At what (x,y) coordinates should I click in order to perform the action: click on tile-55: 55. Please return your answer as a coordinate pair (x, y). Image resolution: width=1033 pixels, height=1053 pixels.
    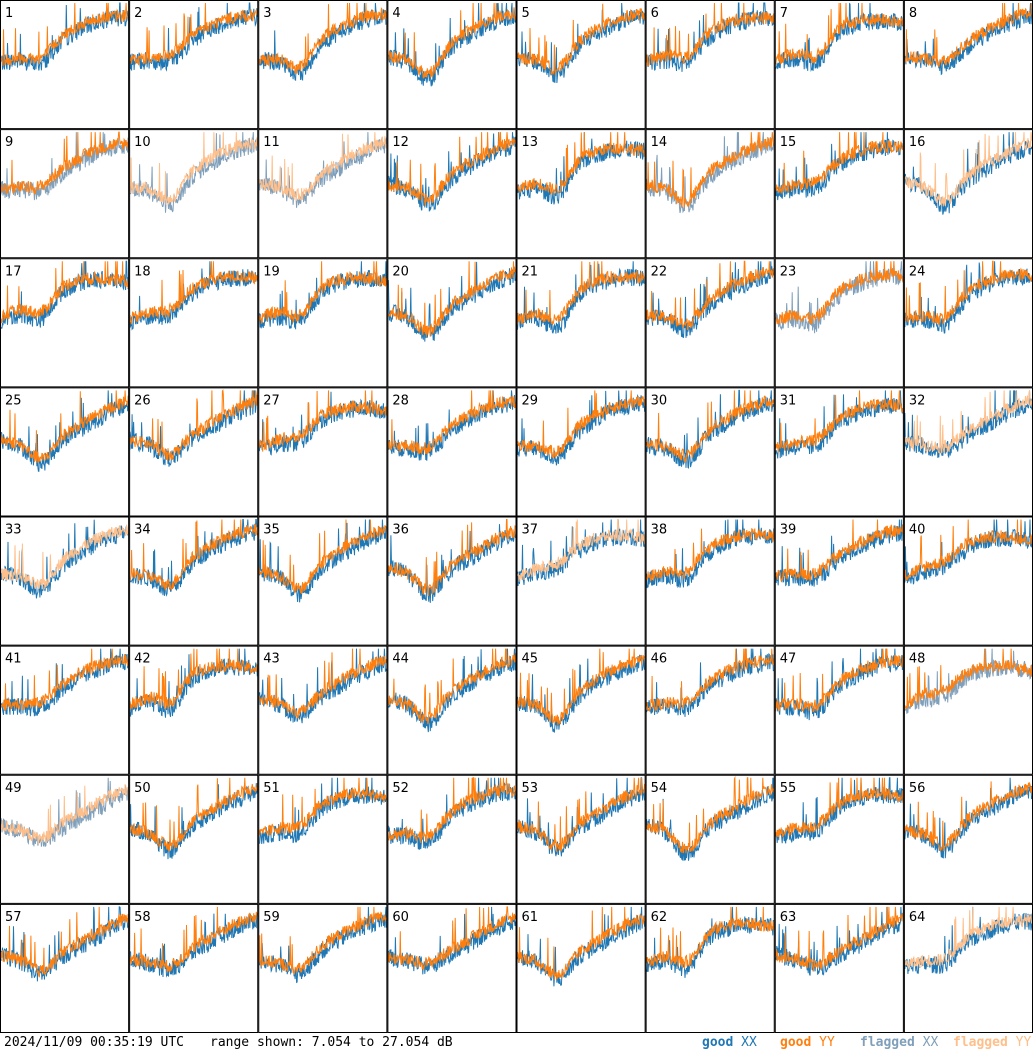
    Looking at the image, I should click on (839, 839).